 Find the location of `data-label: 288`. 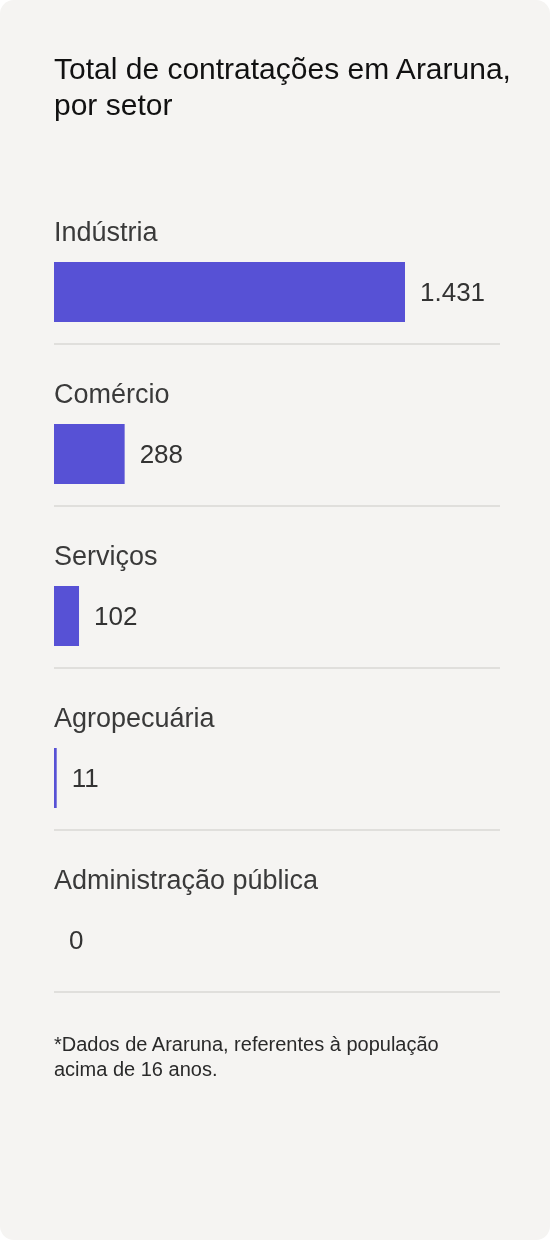

data-label: 288 is located at coordinates (161, 454).